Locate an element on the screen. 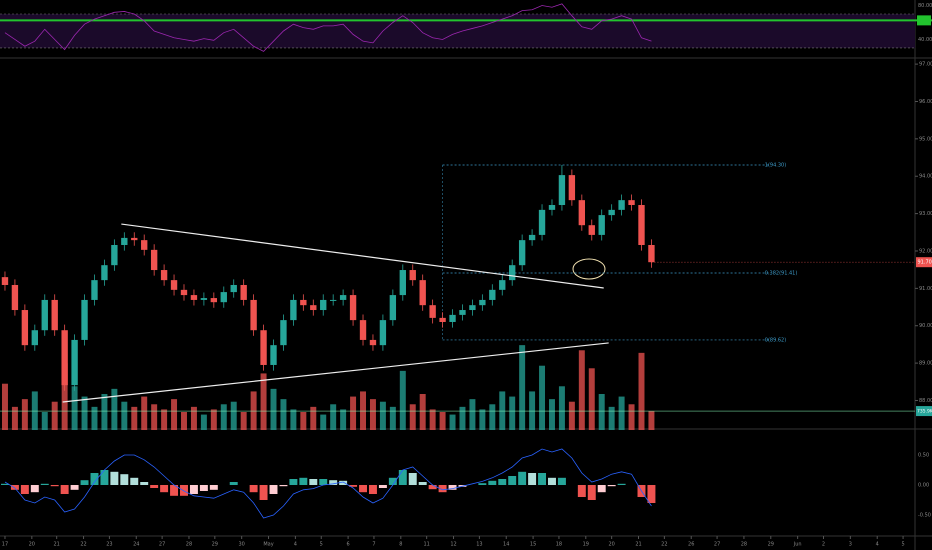 The height and width of the screenshot is (550, 932). rsi-tick-label: 40.00 is located at coordinates (925, 40).